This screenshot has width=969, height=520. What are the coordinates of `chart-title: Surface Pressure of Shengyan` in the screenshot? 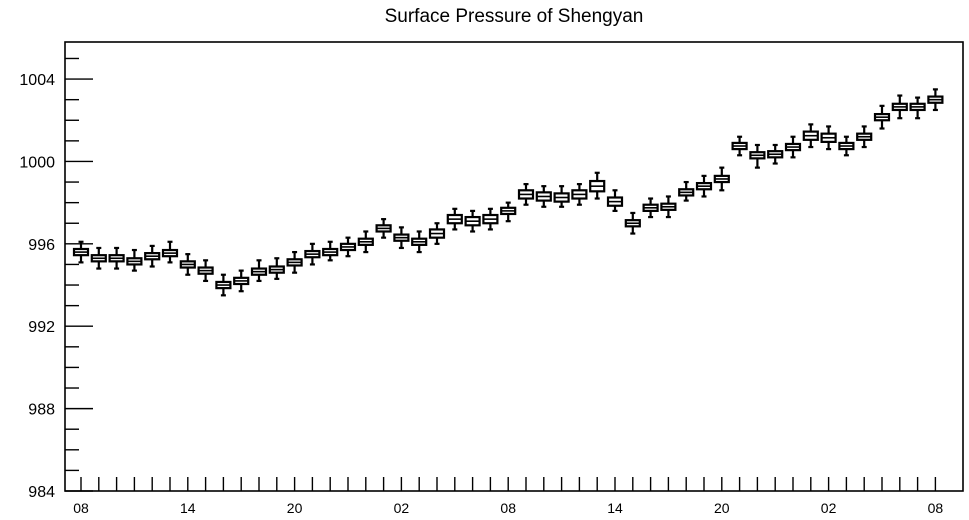 It's located at (514, 16).